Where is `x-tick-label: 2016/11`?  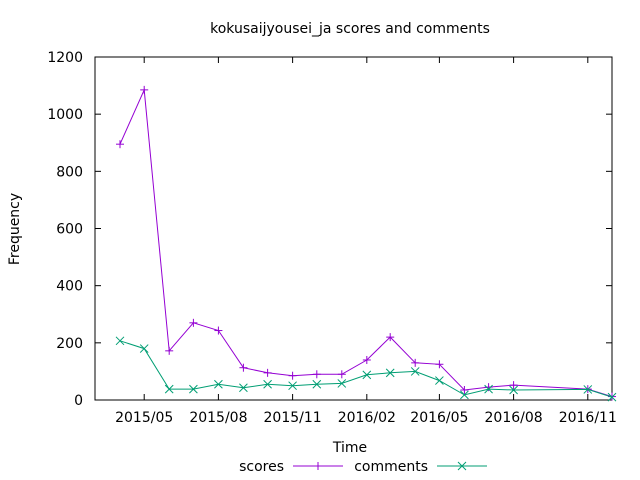 x-tick-label: 2016/11 is located at coordinates (588, 418).